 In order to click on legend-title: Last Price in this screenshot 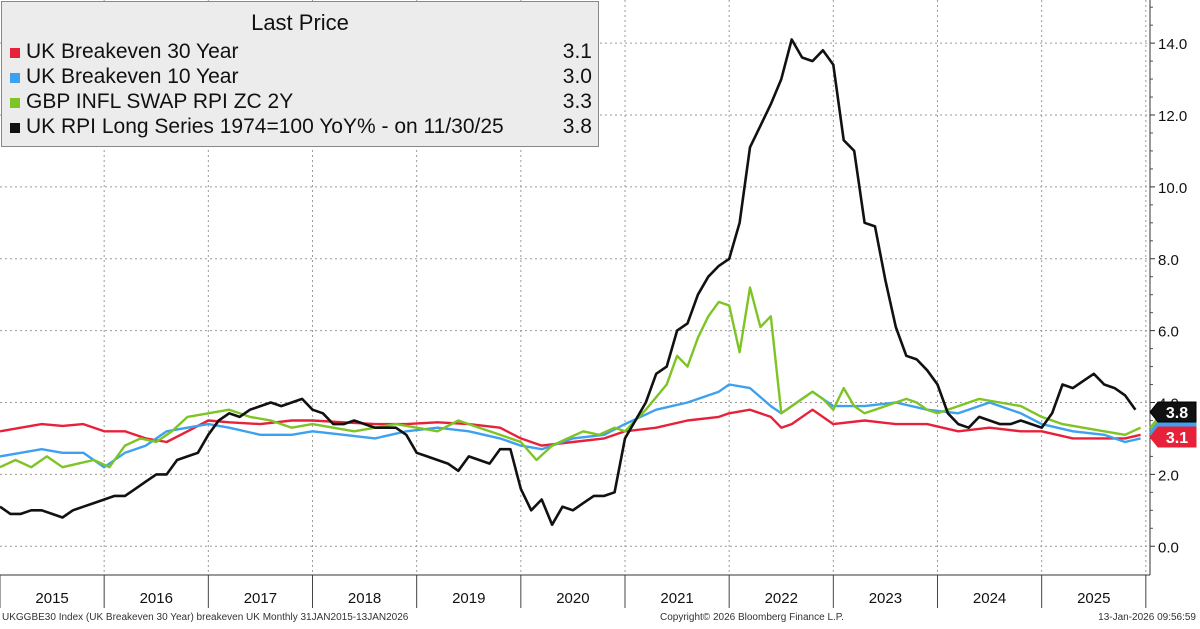, I will do `click(300, 22)`.